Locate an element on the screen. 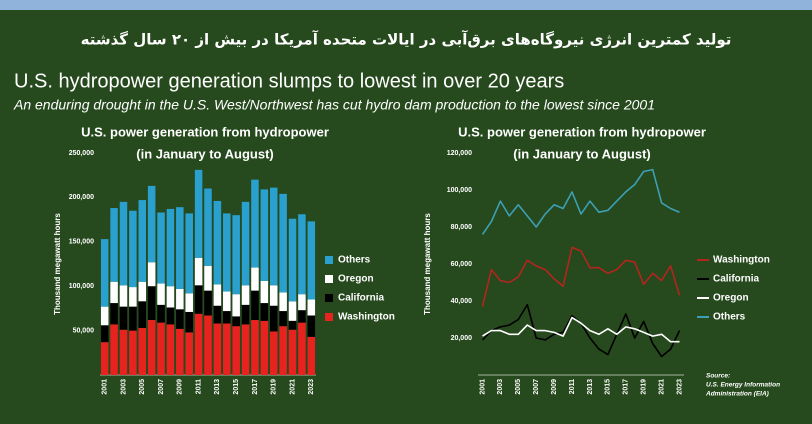 The height and width of the screenshot is (424, 812). x-tick-label: 2003 is located at coordinates (500, 387).